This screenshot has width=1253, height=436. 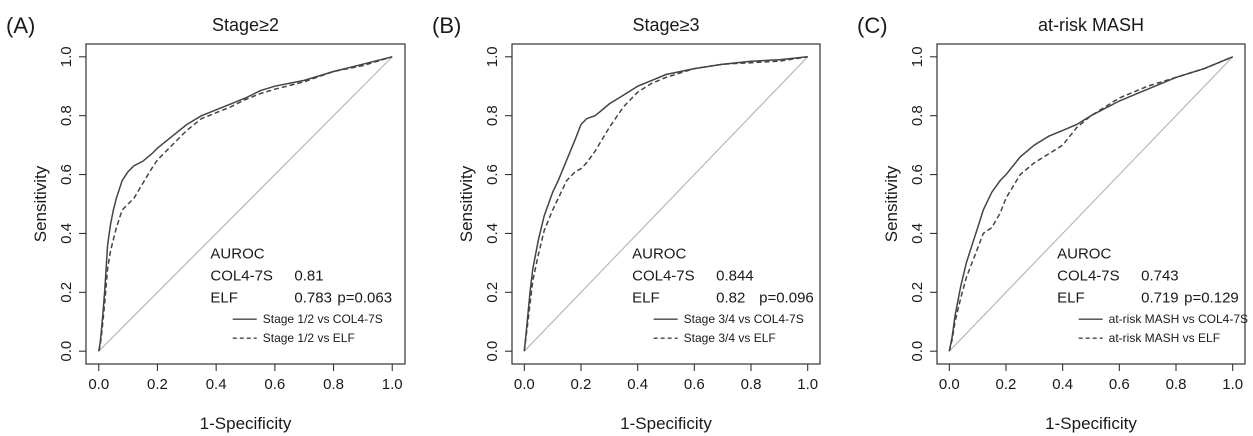 What do you see at coordinates (744, 319) in the screenshot?
I see `legend-entry: Stage 3/4 vs COL4-7S` at bounding box center [744, 319].